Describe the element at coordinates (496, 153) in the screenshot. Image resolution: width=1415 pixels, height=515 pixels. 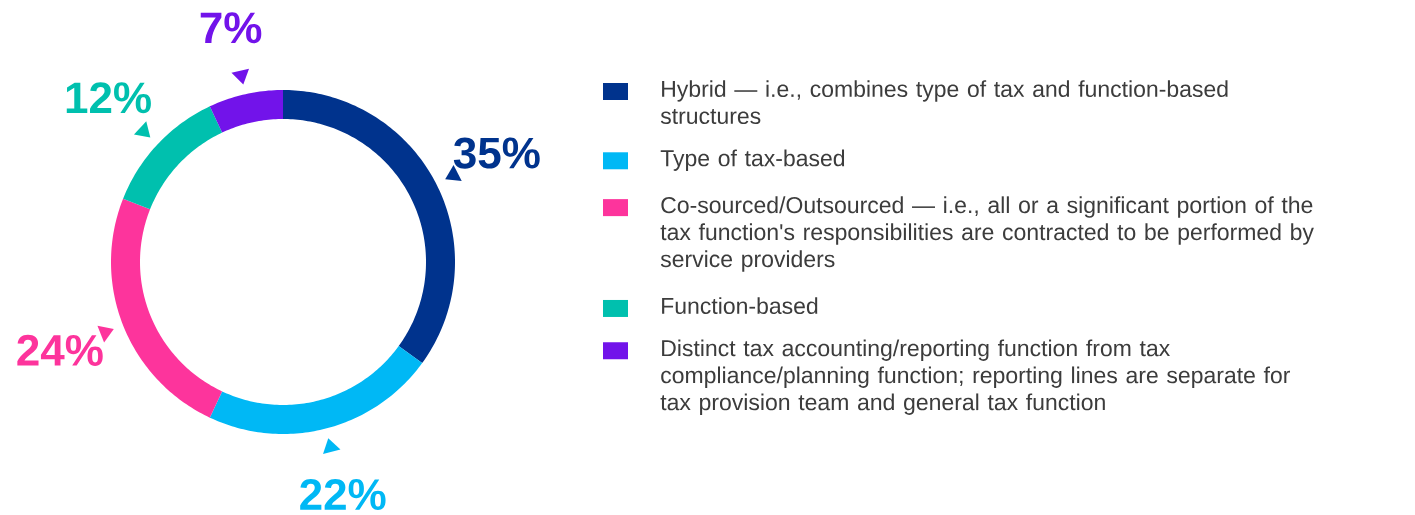
I see `data-label: 35%` at that location.